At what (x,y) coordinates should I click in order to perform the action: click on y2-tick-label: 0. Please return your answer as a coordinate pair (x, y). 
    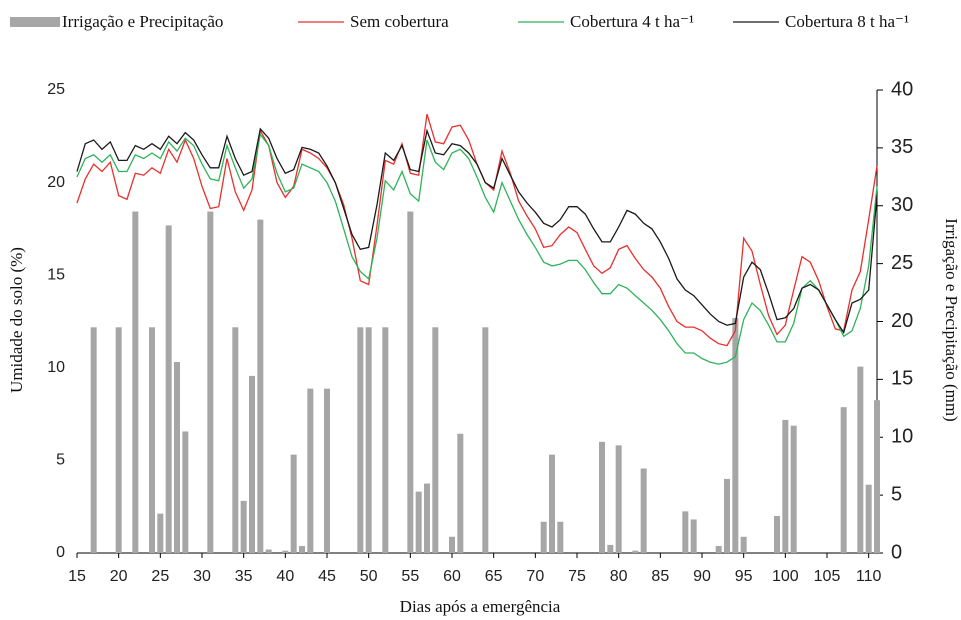
    Looking at the image, I should click on (896, 552).